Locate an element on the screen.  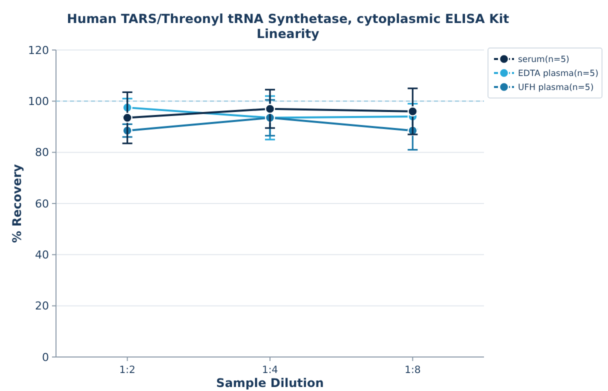
legend-label: EDTA plasma(n=5) is located at coordinates (558, 73).